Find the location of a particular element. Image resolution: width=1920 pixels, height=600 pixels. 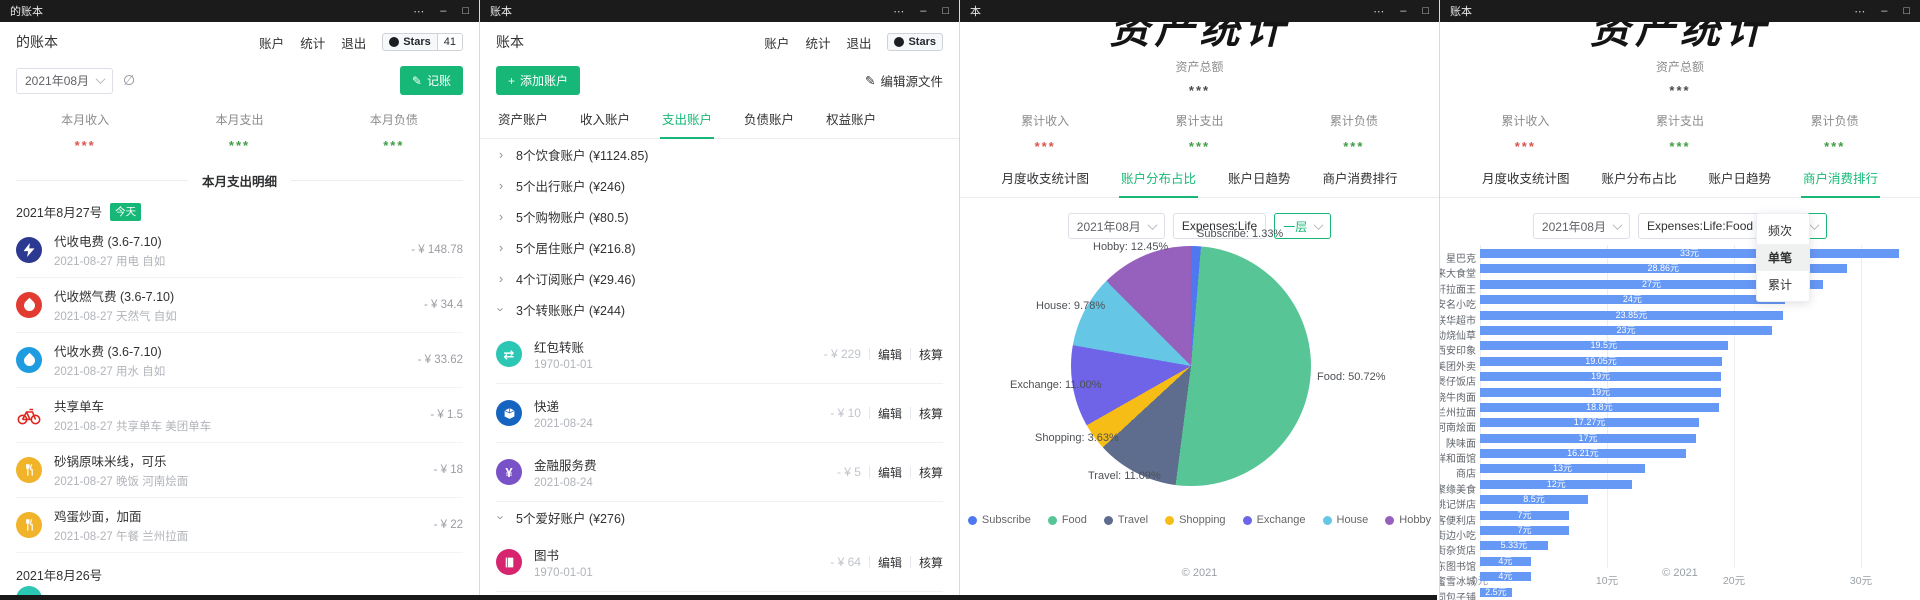

mode-option-2: 累计 is located at coordinates (1780, 285).